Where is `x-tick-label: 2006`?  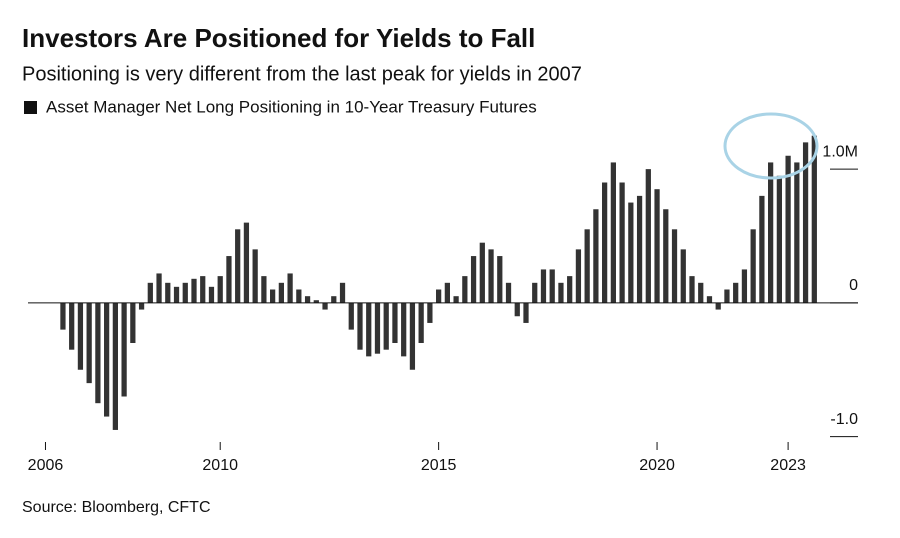
x-tick-label: 2006 is located at coordinates (46, 465).